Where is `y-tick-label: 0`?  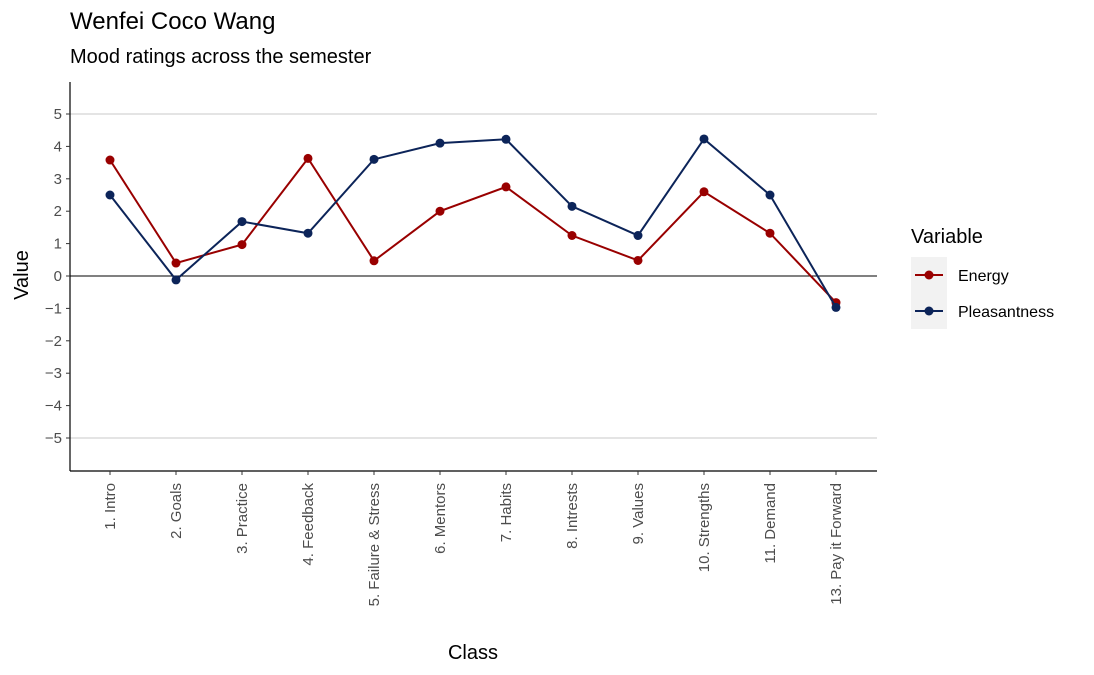 y-tick-label: 0 is located at coordinates (58, 276).